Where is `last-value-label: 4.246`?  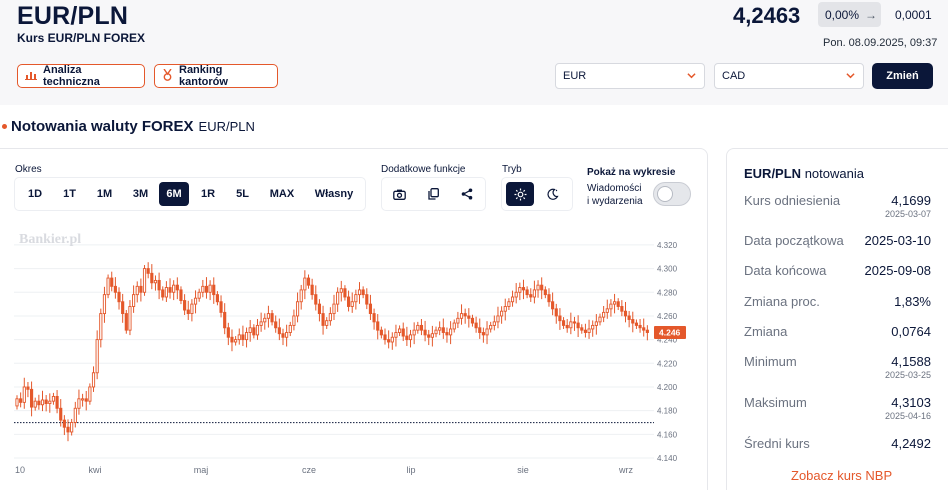 last-value-label: 4.246 is located at coordinates (670, 333).